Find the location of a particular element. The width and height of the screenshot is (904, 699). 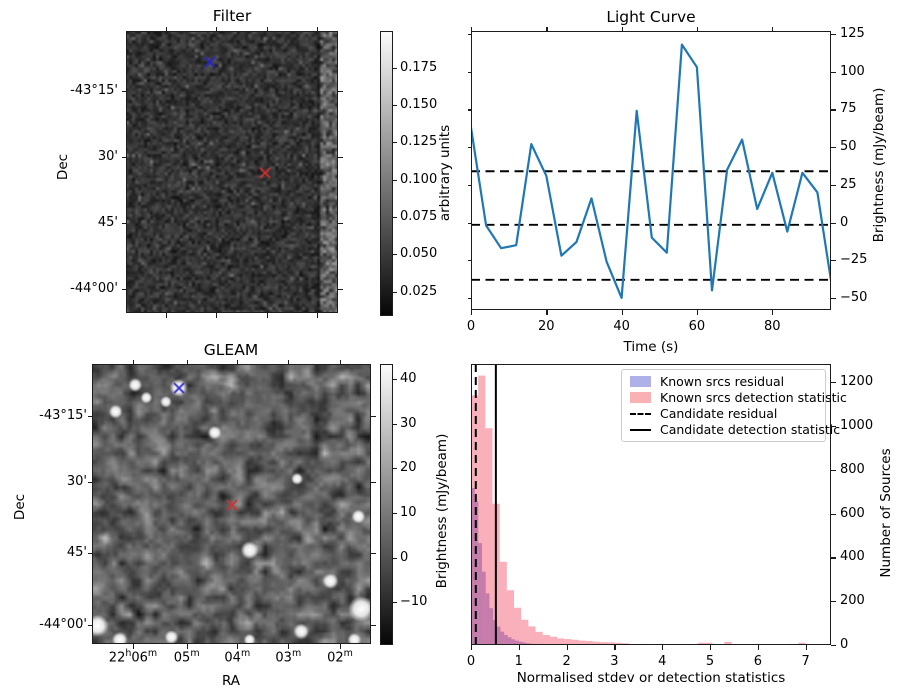

tick-label: 0.075 is located at coordinates (419, 217).